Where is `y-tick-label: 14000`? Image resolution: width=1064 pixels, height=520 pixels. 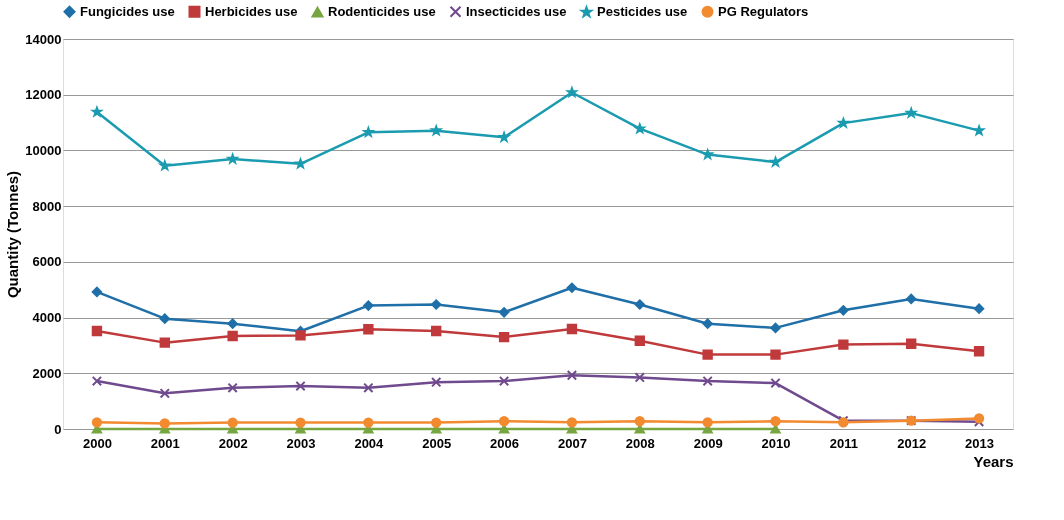
y-tick-label: 14000 is located at coordinates (43, 39).